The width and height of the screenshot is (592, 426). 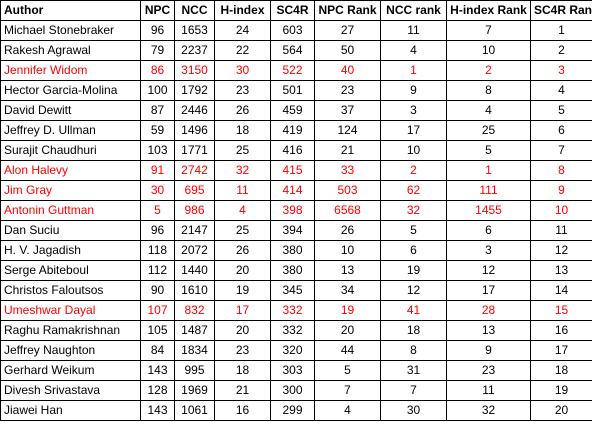 I want to click on hindex-cell: 4, so click(x=242, y=210).